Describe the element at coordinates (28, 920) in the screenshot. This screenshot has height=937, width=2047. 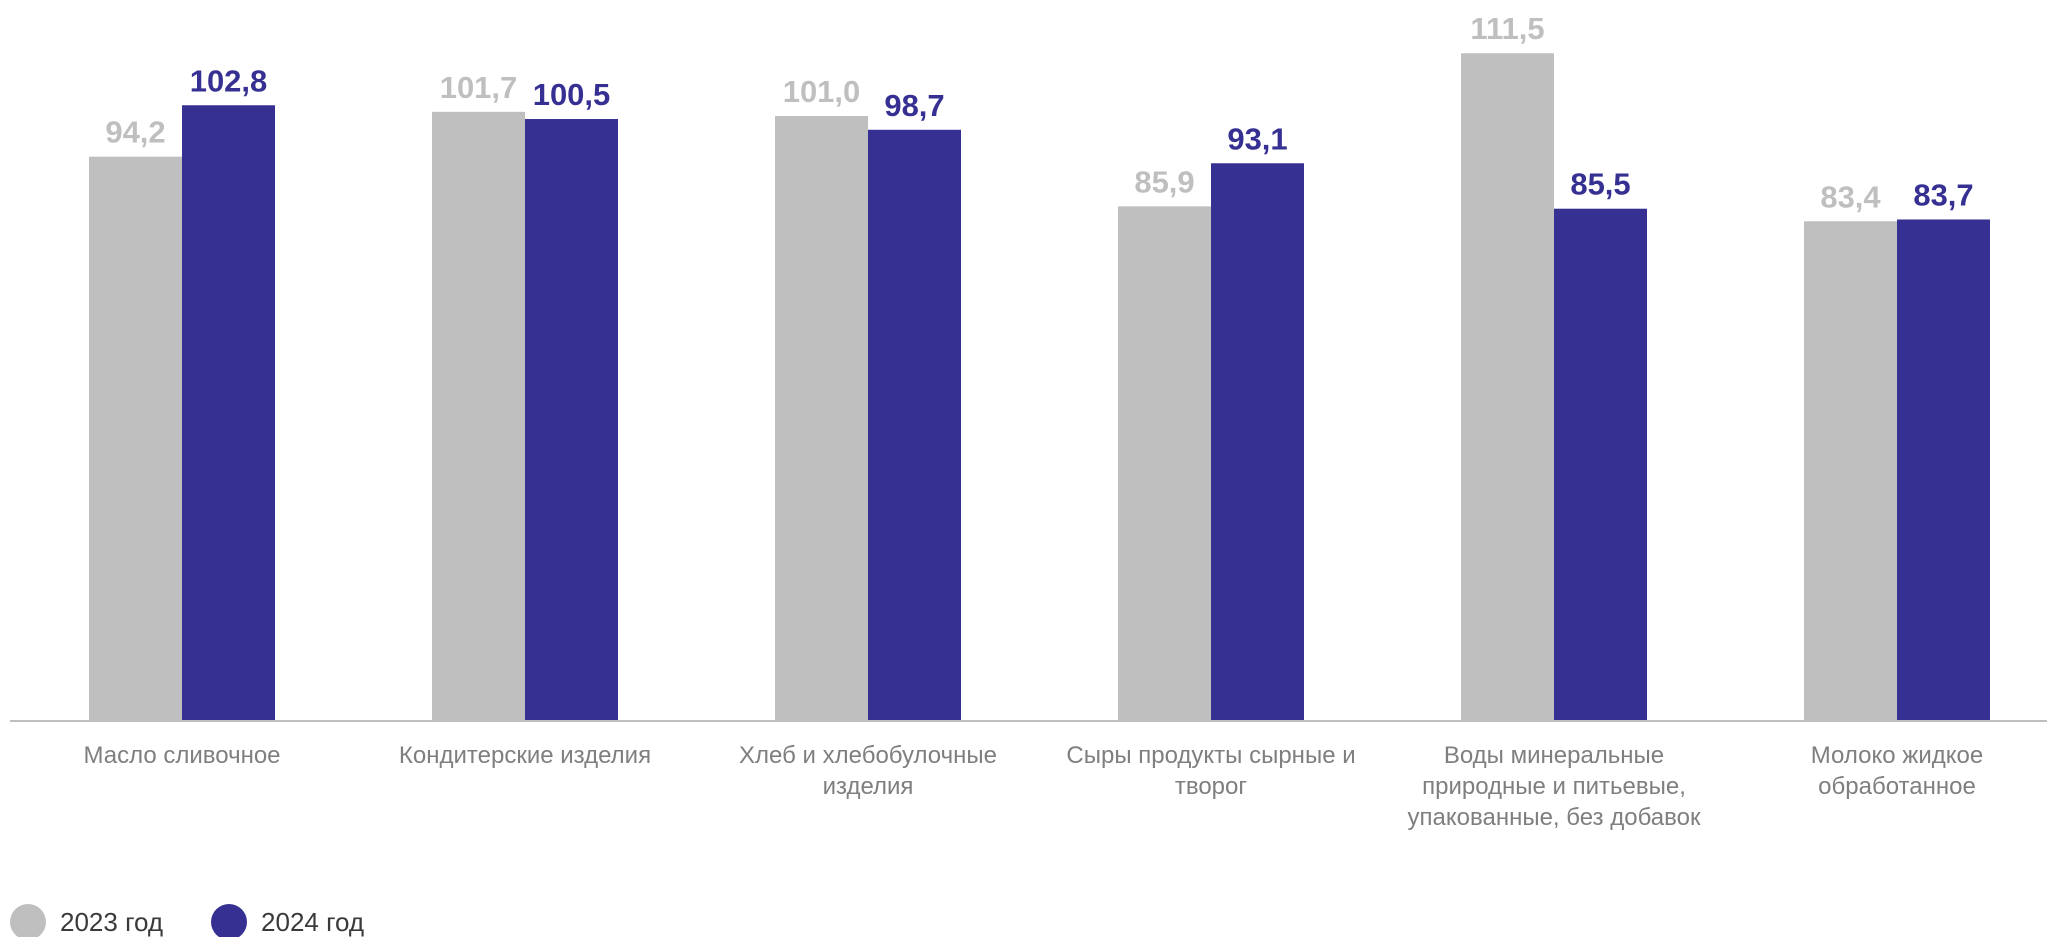
I see `legend-swatch-2023` at that location.